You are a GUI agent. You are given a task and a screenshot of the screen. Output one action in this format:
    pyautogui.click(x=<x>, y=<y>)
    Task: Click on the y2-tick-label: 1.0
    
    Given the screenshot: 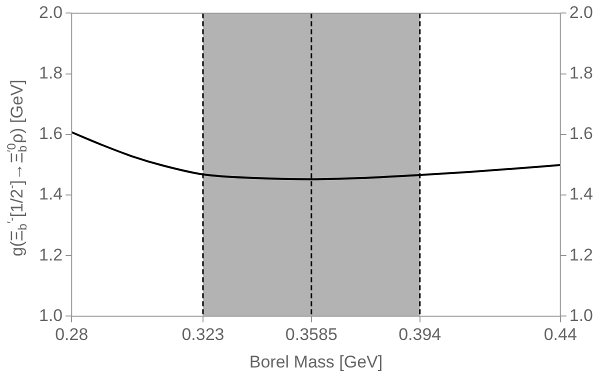 What is the action you would take?
    pyautogui.click(x=581, y=315)
    